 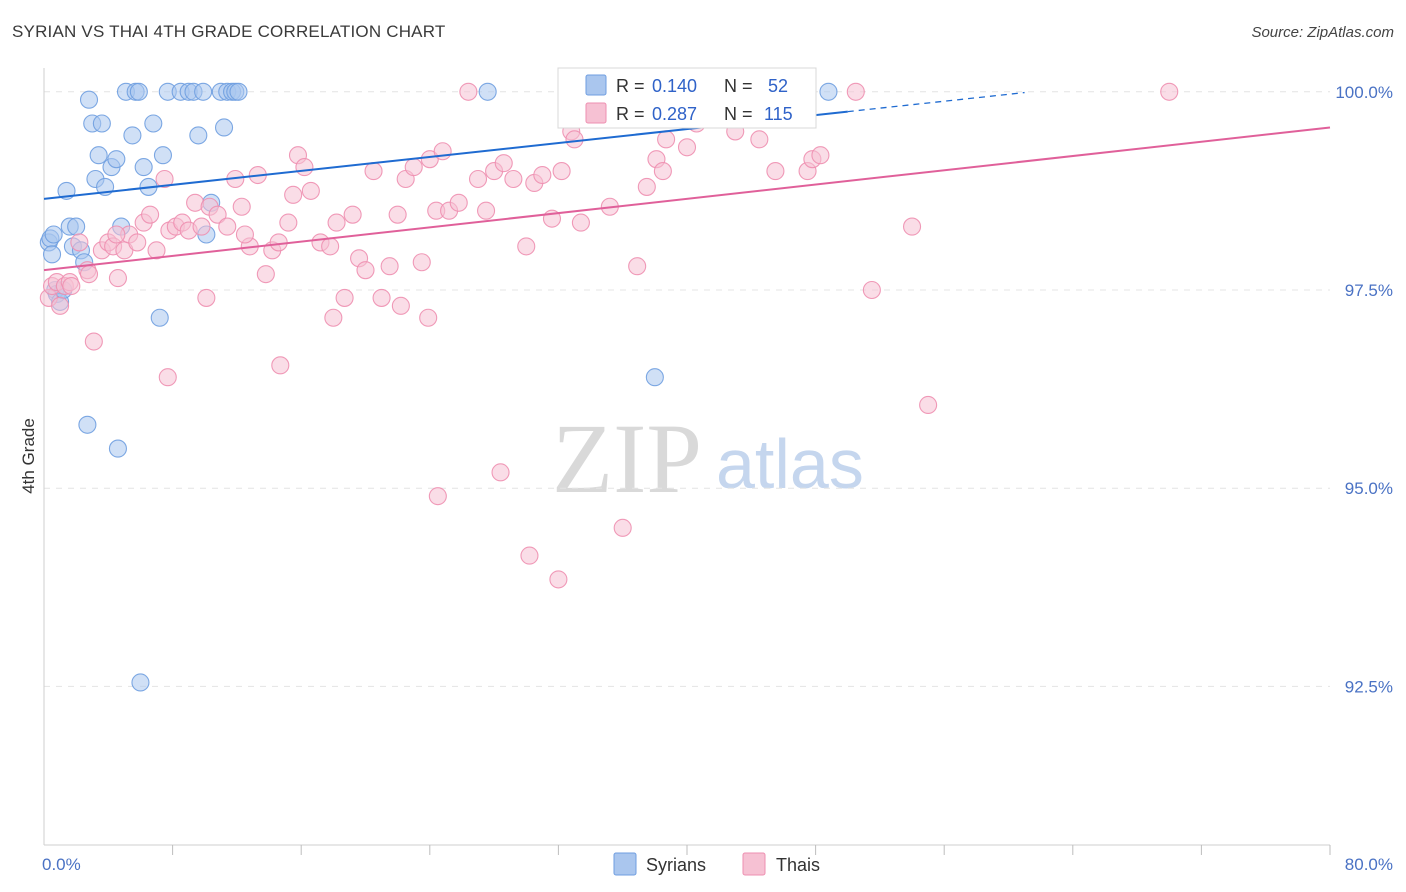 I want to click on chart-source: Source: ZipAtlas.com, so click(x=1322, y=32).